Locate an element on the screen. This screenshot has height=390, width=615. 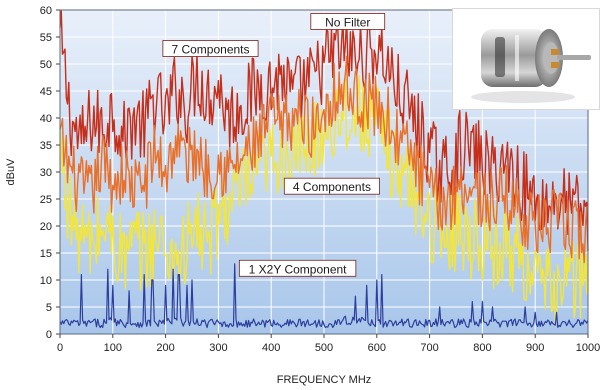
y-tick-label: 50 is located at coordinates (46, 65).